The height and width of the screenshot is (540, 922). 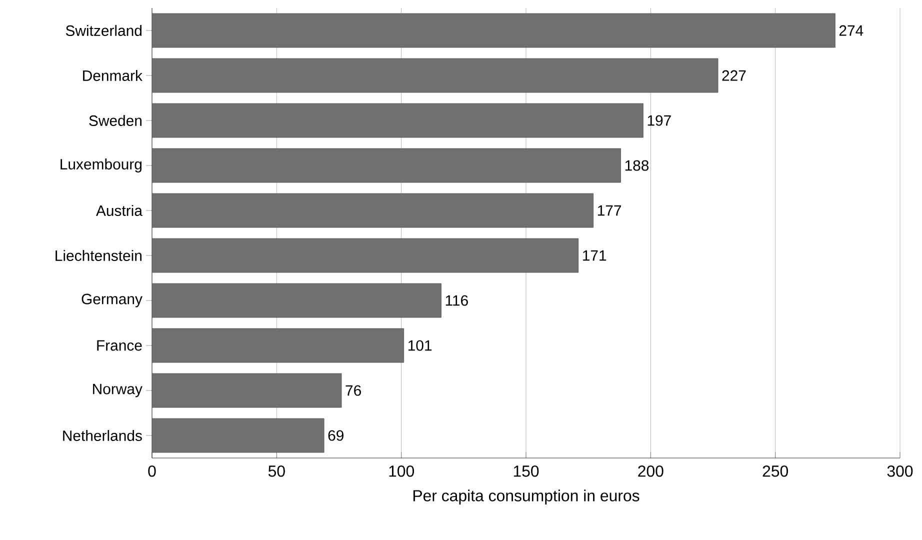 I want to click on y-tick-label: France, so click(x=119, y=345).